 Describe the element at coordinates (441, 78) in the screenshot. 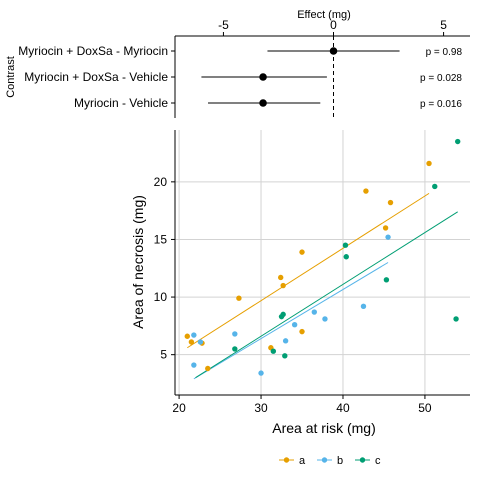

I see `p-value-label: p = 0.028` at that location.